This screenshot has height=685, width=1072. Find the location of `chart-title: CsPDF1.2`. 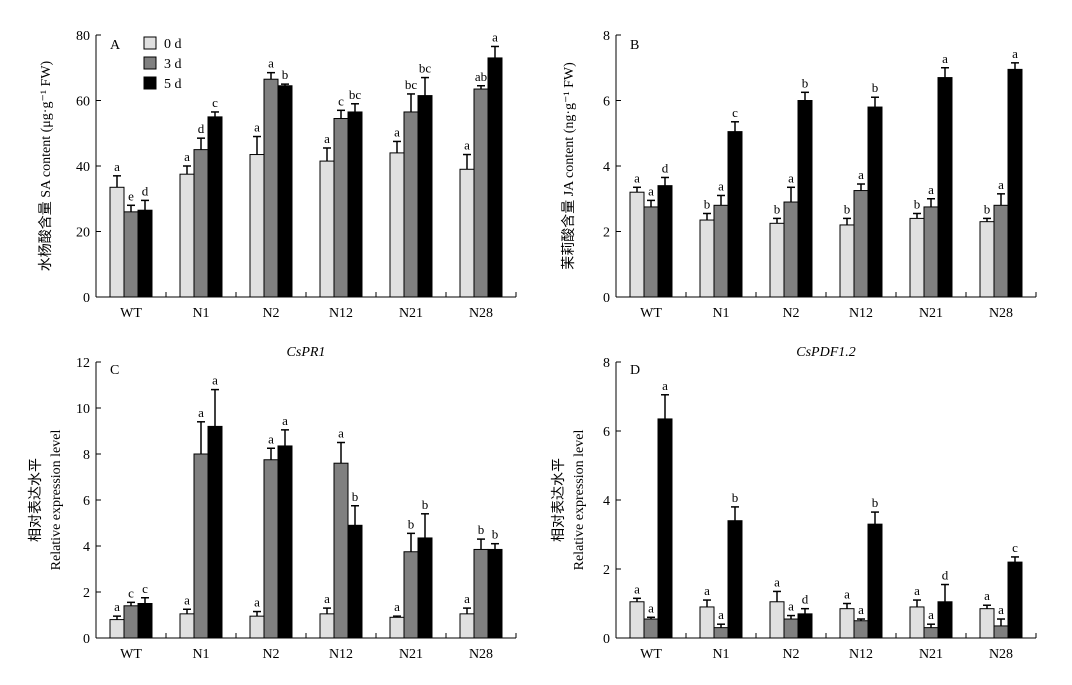

chart-title: CsPDF1.2 is located at coordinates (826, 352).